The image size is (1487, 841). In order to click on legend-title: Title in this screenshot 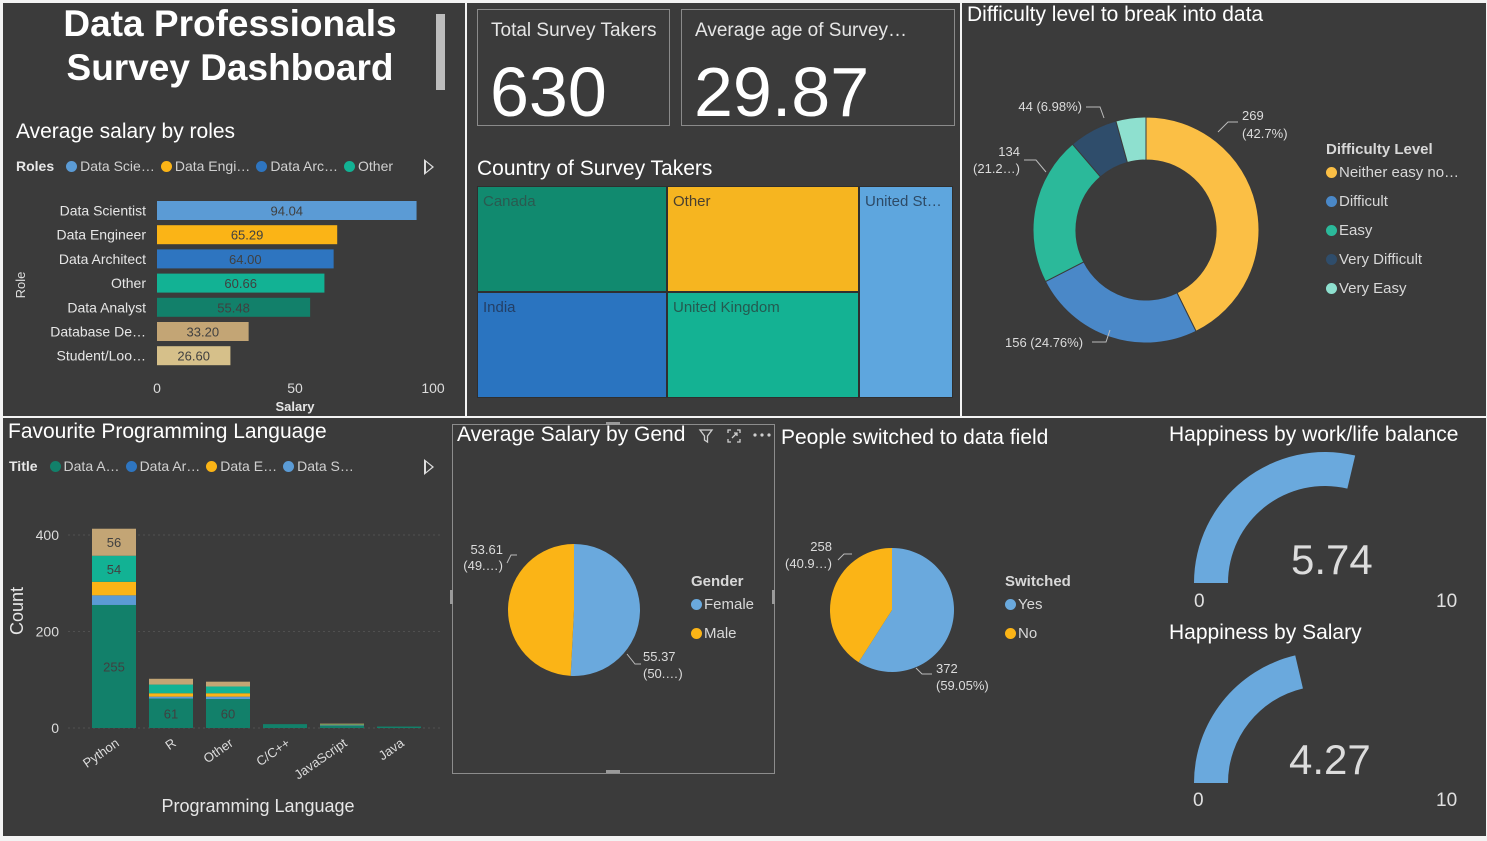, I will do `click(23, 466)`.